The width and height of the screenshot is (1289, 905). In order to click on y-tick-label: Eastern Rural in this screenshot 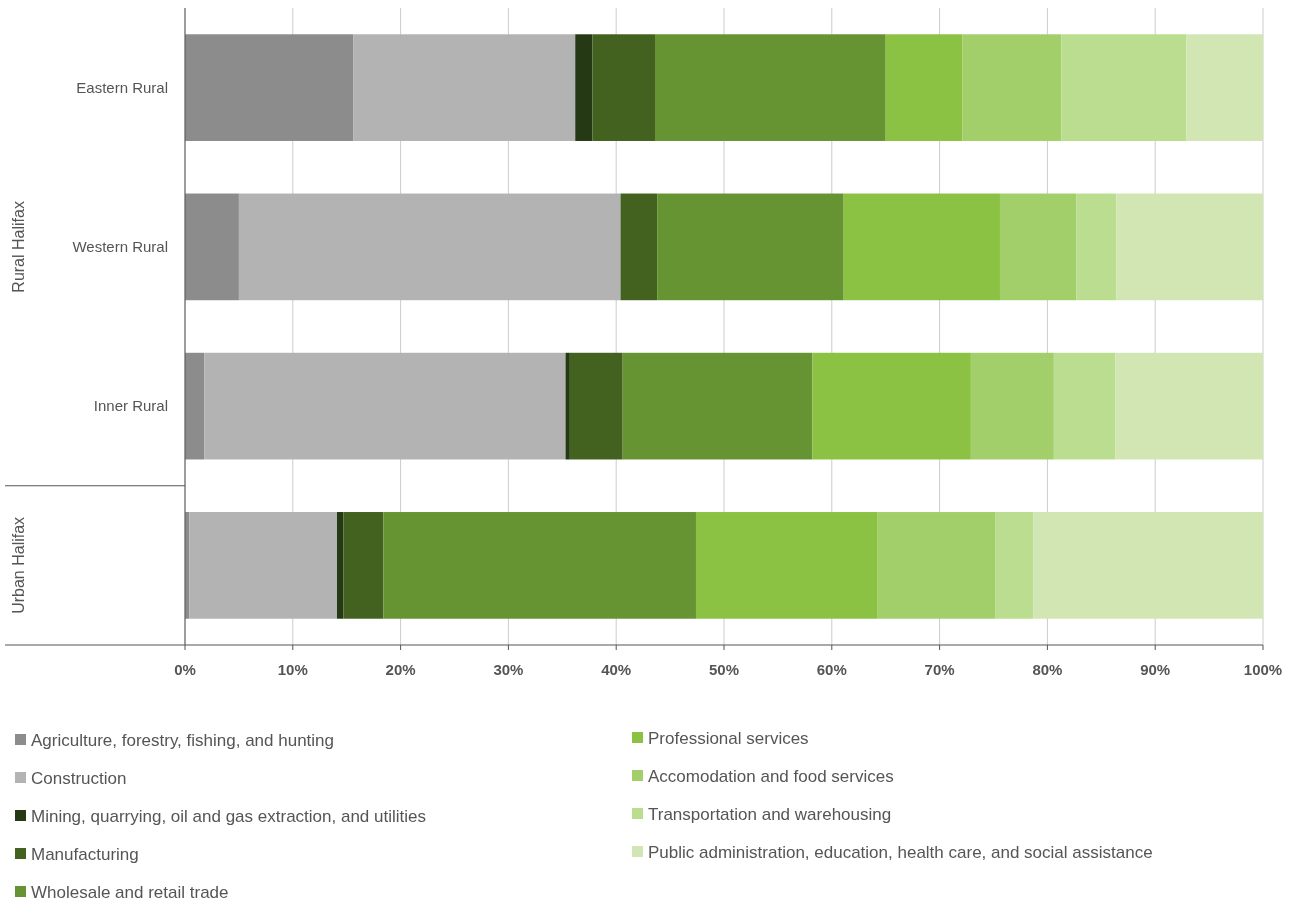, I will do `click(122, 87)`.